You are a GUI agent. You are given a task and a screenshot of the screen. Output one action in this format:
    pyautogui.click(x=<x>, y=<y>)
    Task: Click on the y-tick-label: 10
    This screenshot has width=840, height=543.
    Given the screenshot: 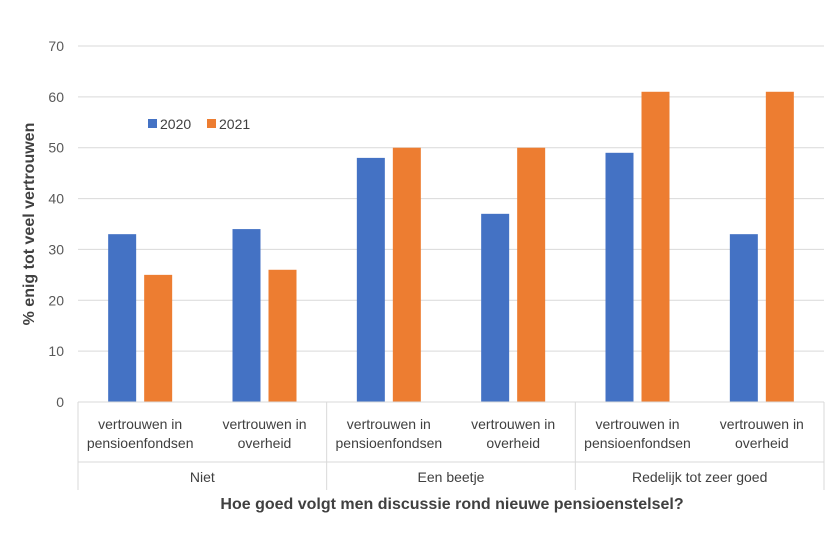 What is the action you would take?
    pyautogui.click(x=56, y=351)
    